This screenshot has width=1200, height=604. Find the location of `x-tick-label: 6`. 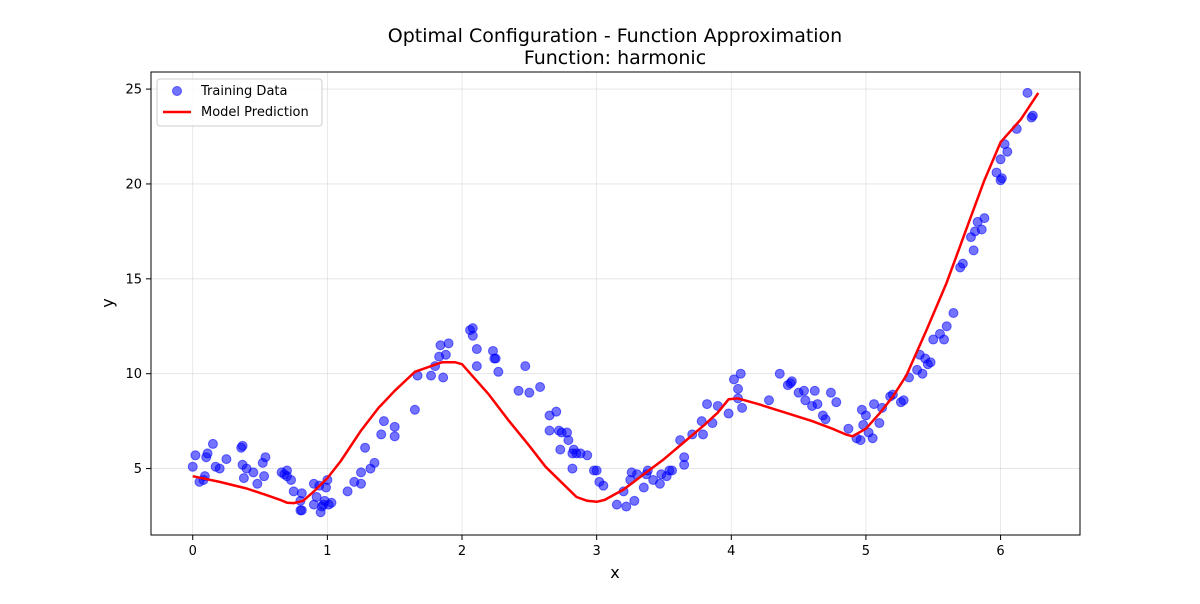

x-tick-label: 6 is located at coordinates (1000, 551).